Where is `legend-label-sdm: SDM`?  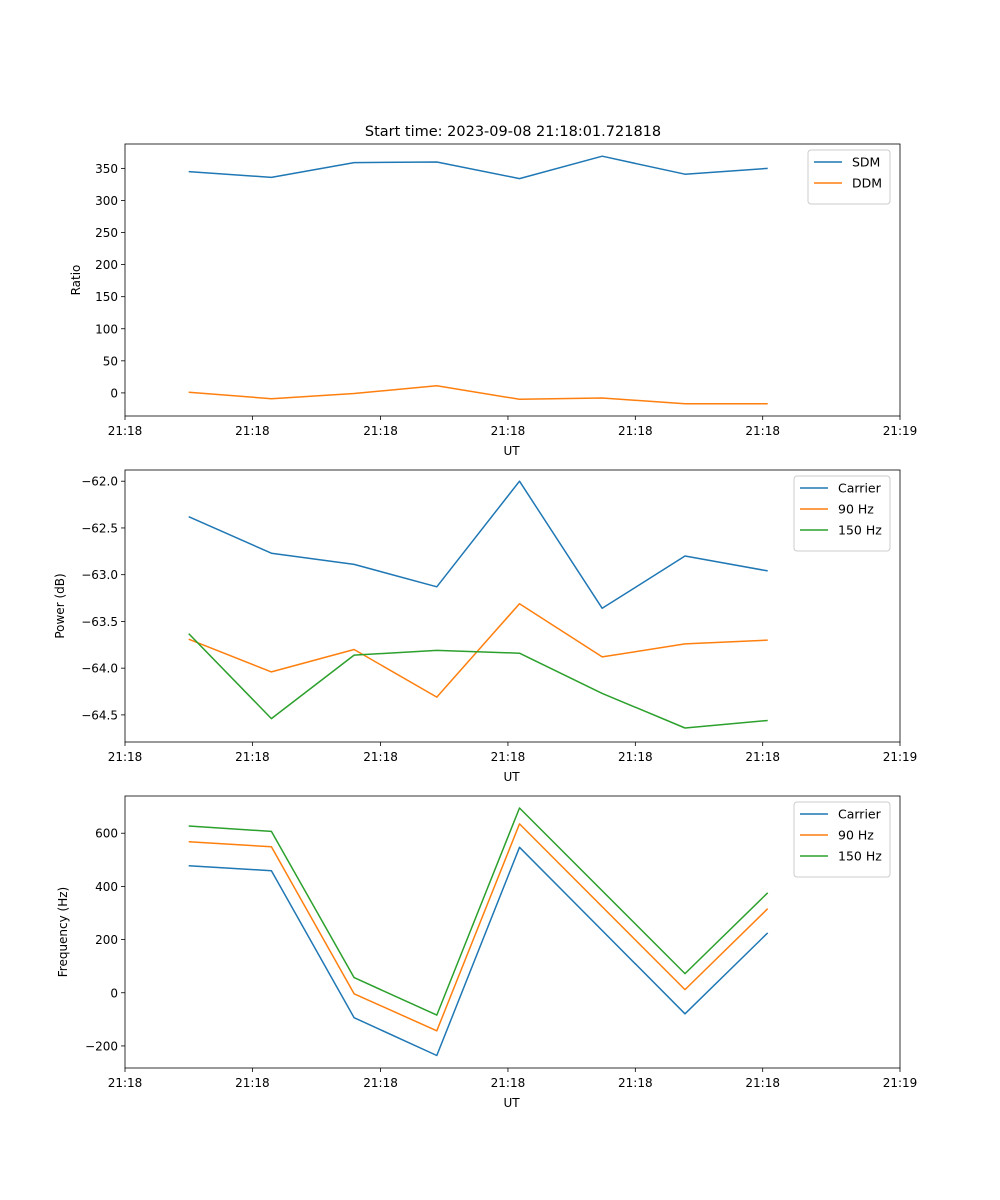
legend-label-sdm: SDM is located at coordinates (866, 162).